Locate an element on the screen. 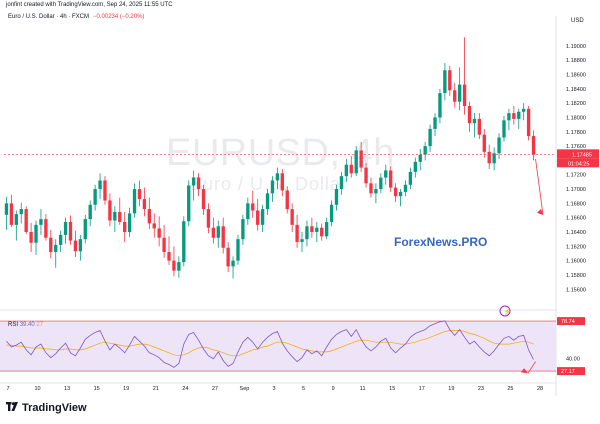  forexnews-brand: ForexNews.PRO is located at coordinates (441, 242).